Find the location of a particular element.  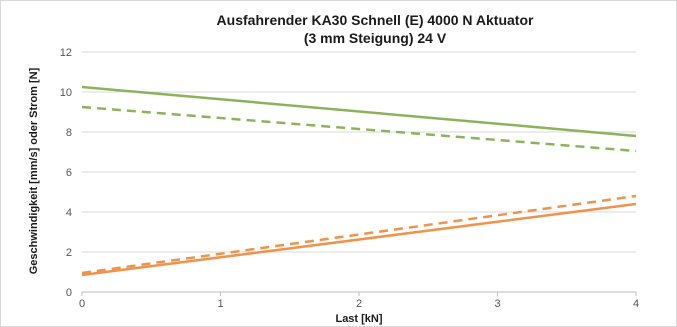

y-tick-label: 12 is located at coordinates (66, 53).